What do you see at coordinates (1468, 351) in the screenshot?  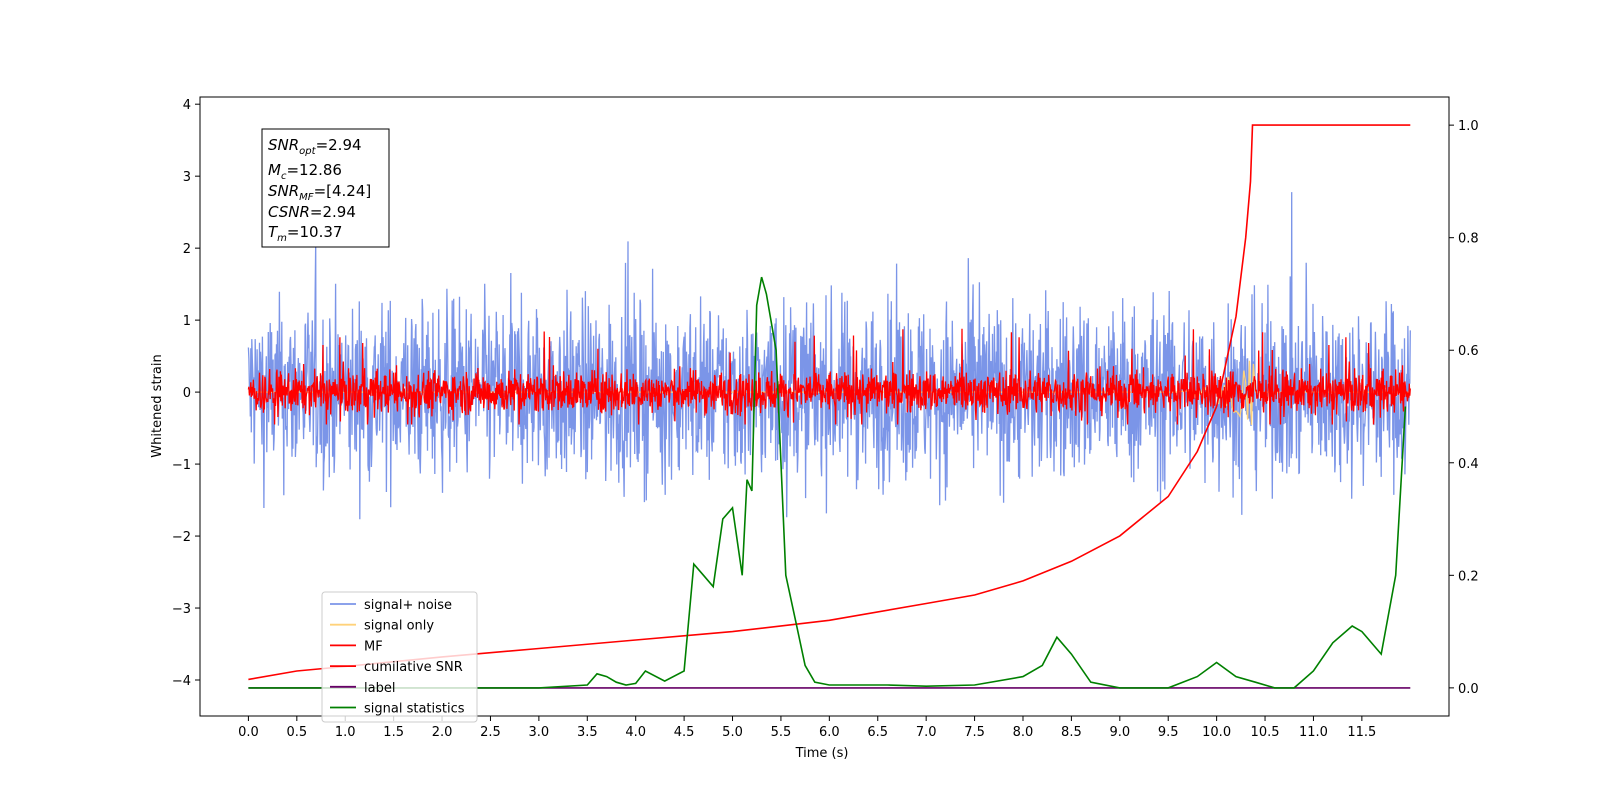 I see `y-right-tick-label: 0.6` at bounding box center [1468, 351].